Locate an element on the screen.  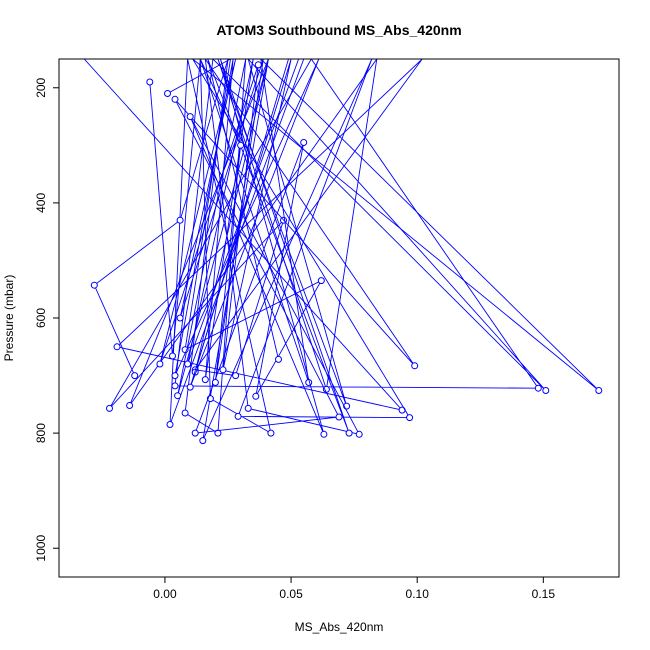
y-tick-label: 1000 is located at coordinates (41, 548).